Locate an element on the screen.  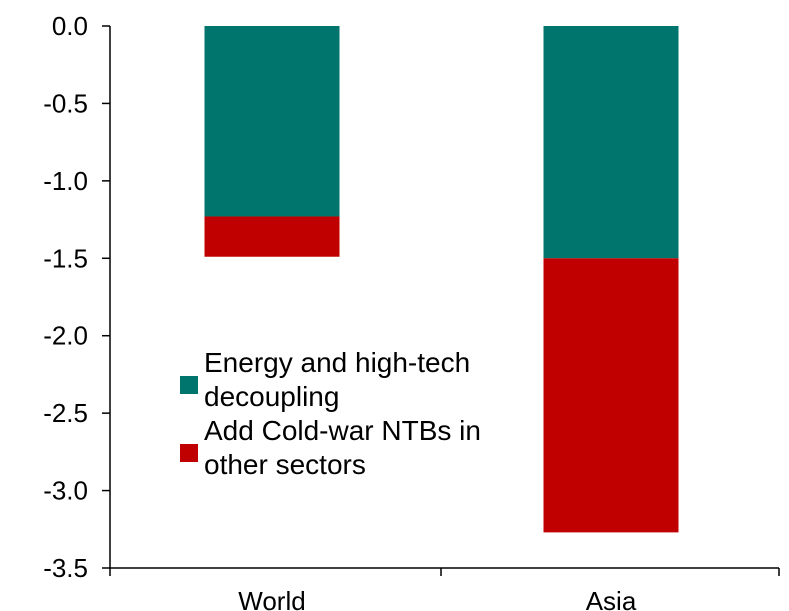
legend-swatch-energy is located at coordinates (189, 385).